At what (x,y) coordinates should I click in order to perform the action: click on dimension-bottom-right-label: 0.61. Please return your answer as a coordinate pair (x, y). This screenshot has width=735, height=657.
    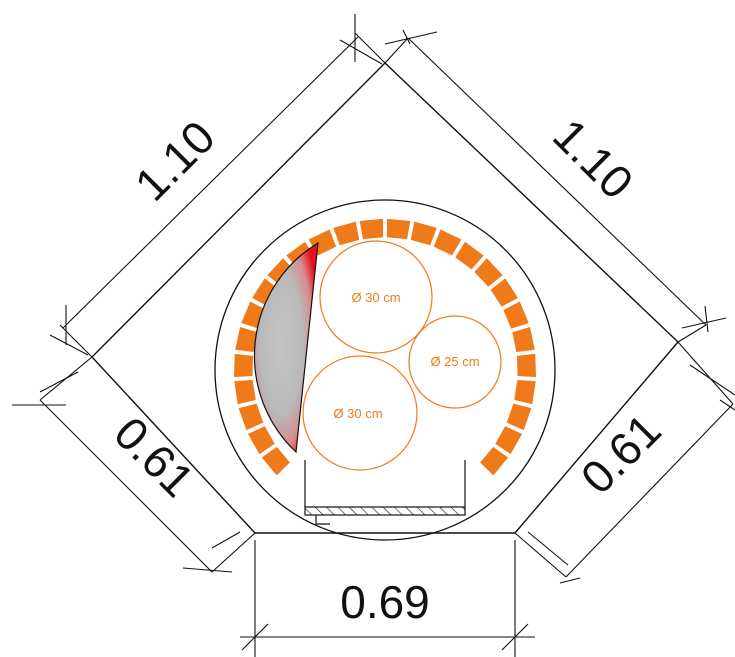
    Looking at the image, I should click on (621, 454).